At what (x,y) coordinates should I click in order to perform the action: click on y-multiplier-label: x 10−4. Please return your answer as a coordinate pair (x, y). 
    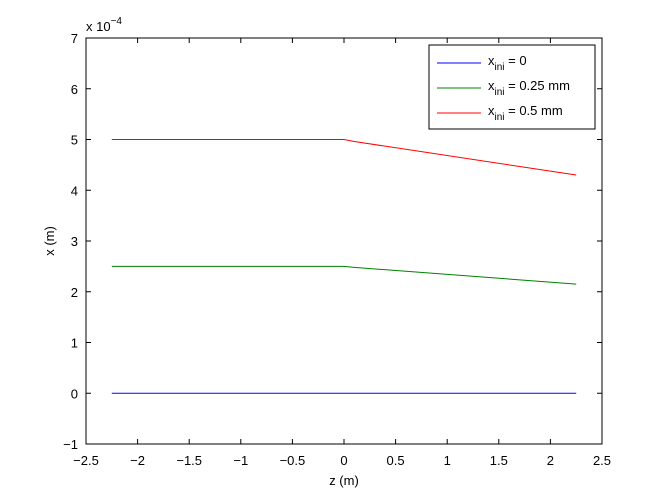
    Looking at the image, I should click on (104, 25).